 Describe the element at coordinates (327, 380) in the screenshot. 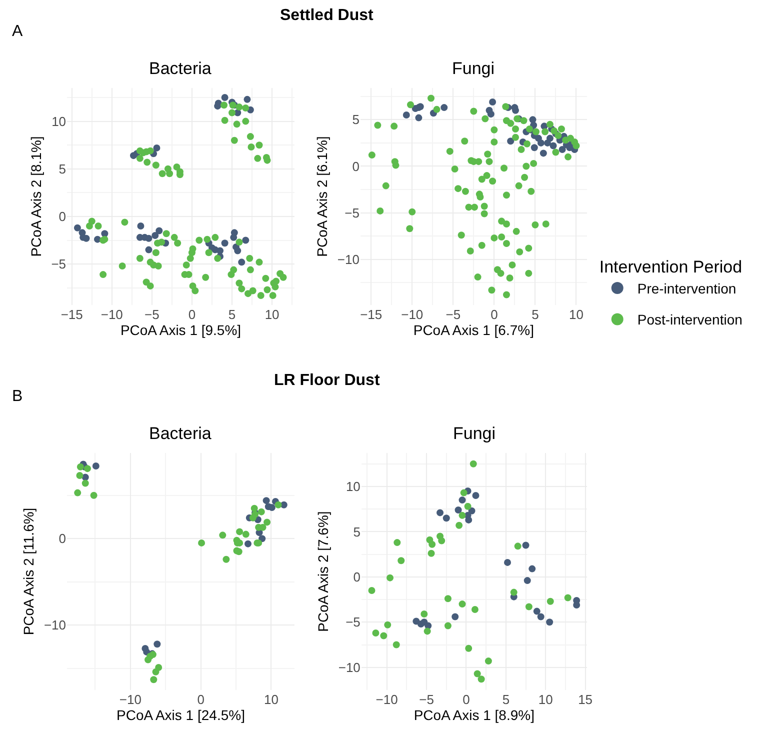

I see `text: LR Floor Dust` at that location.